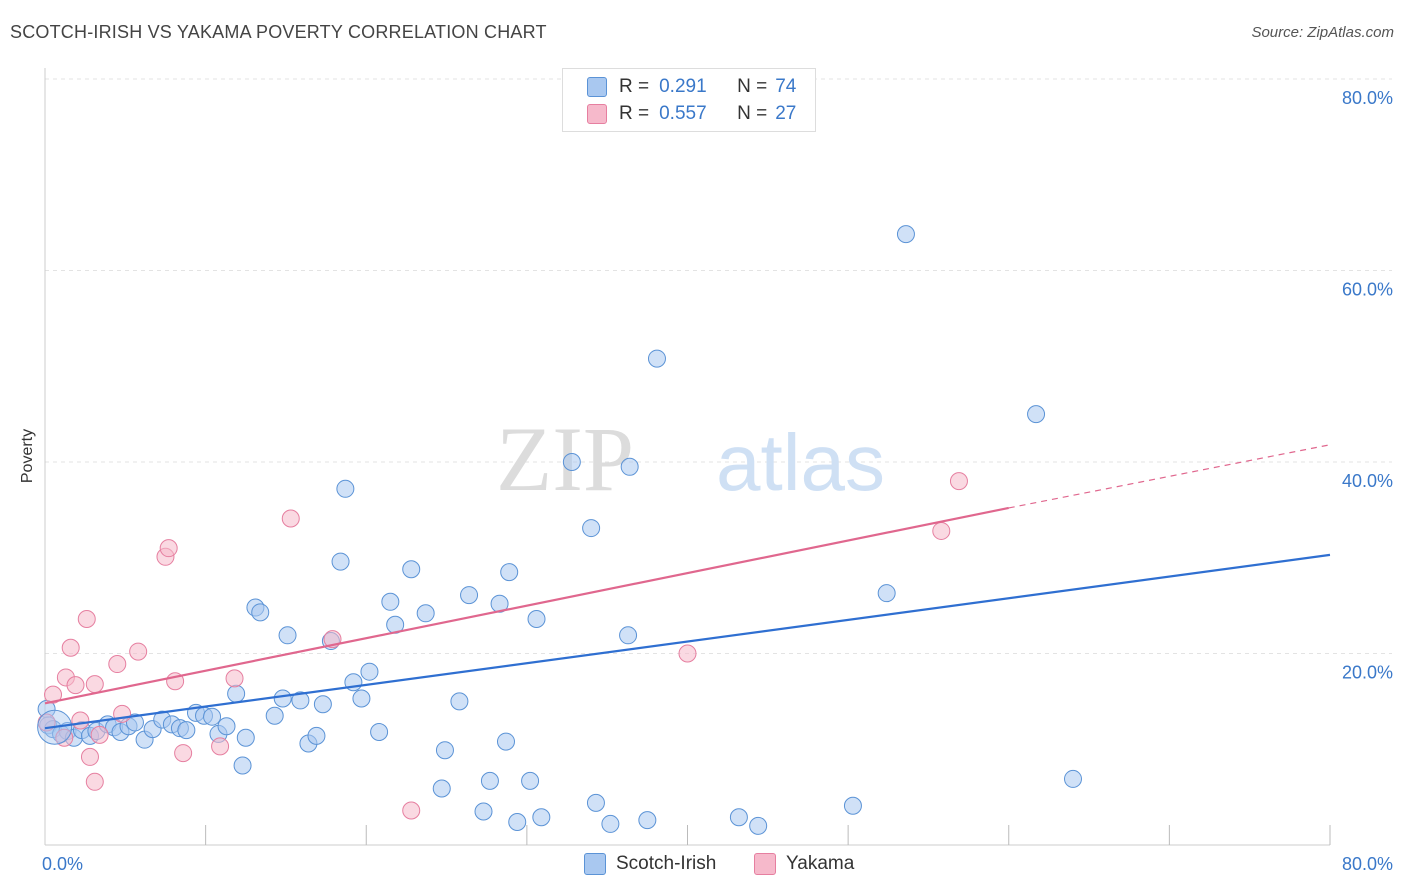 The image size is (1406, 892). What do you see at coordinates (1169, 476) in the screenshot?
I see `yakama-trend-extension` at bounding box center [1169, 476].